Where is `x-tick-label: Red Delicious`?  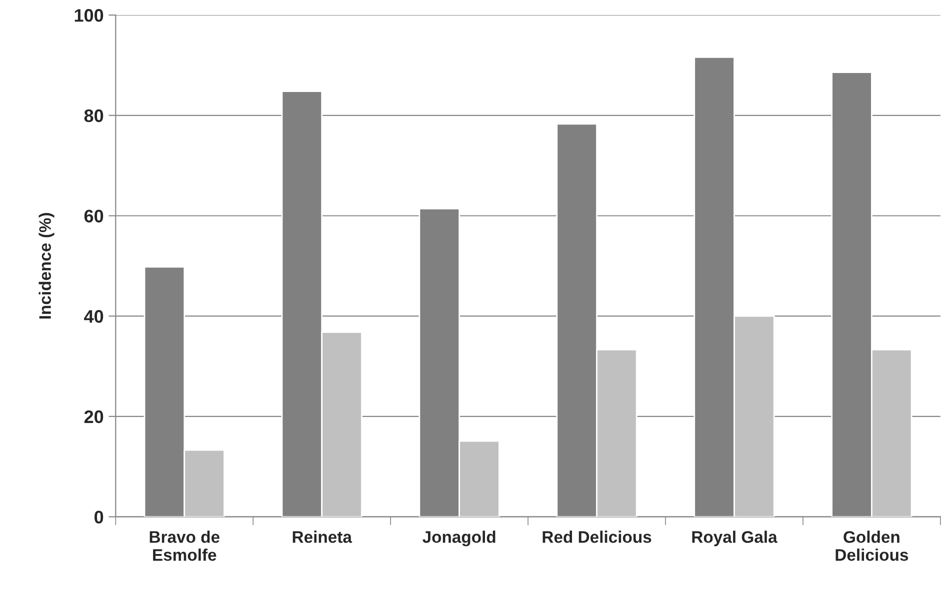
x-tick-label: Red Delicious is located at coordinates (597, 536).